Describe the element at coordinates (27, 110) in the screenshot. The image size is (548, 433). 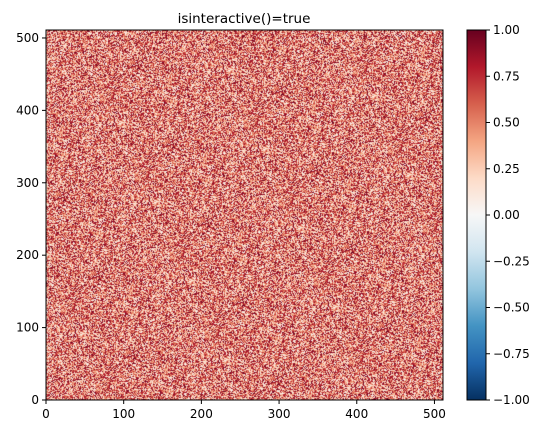
I see `y-tick-label: 400` at that location.